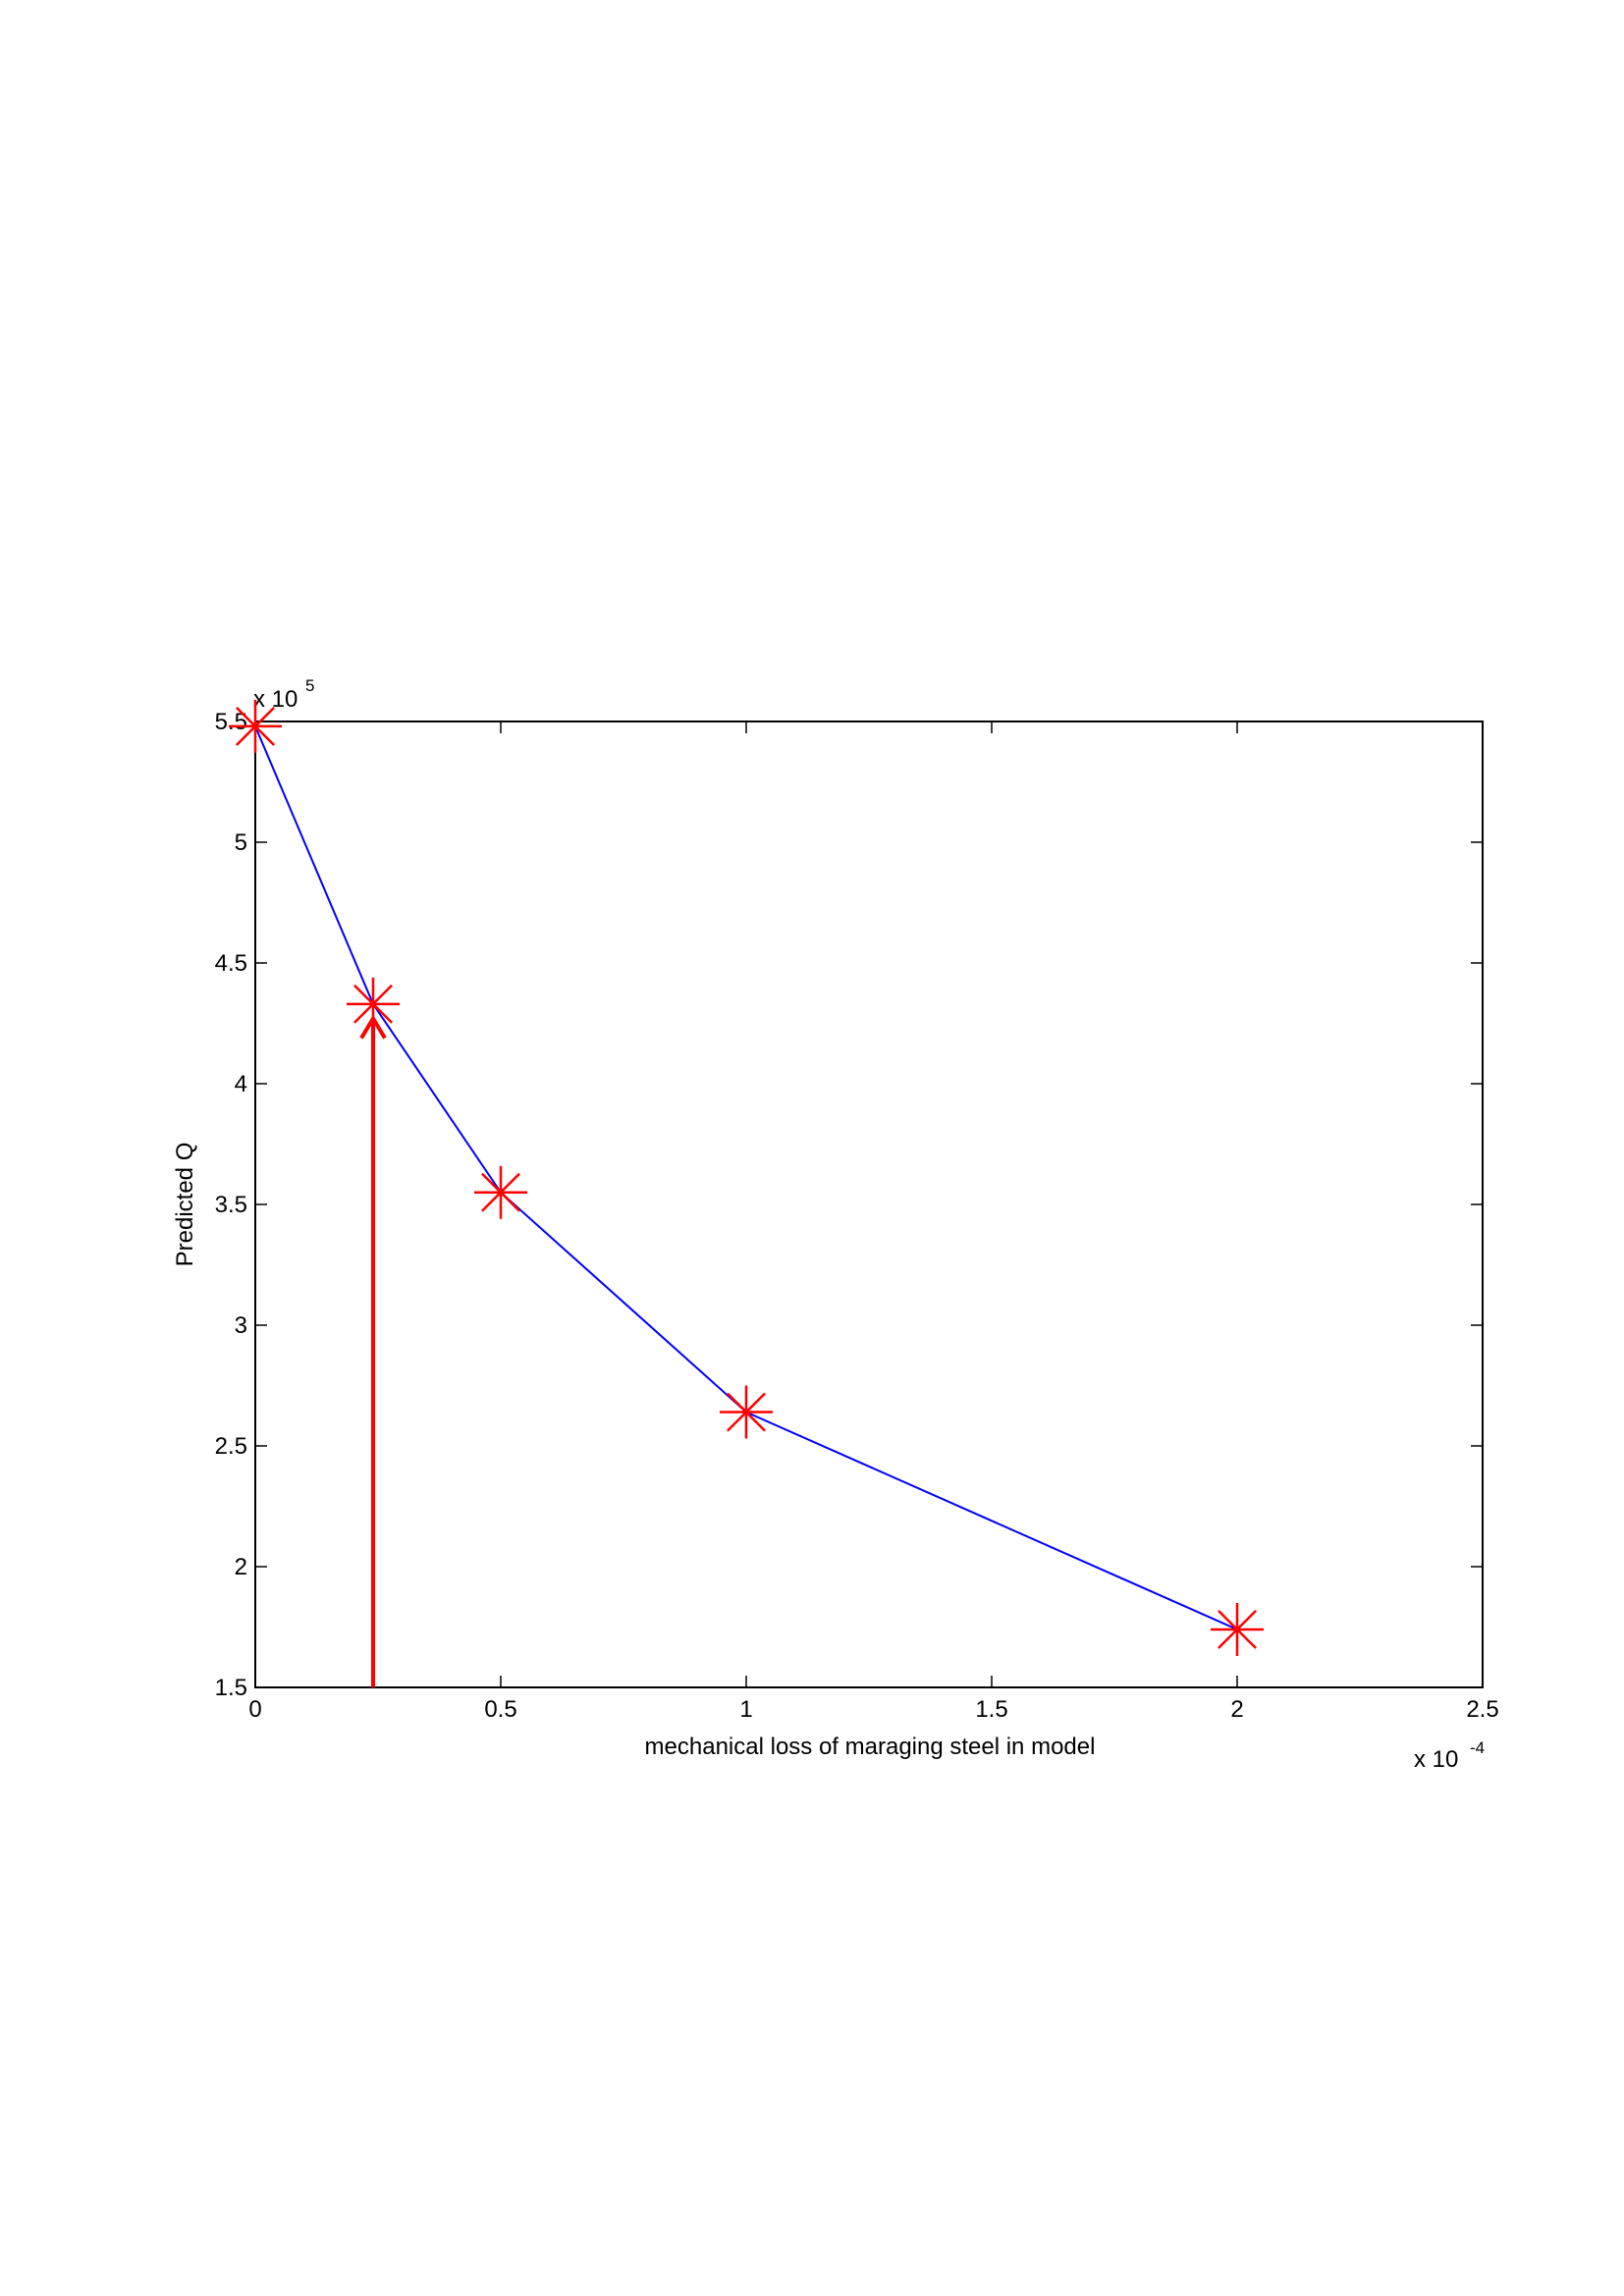 The width and height of the screenshot is (1624, 2296). I want to click on y-tick-label: 2.5, so click(231, 1446).